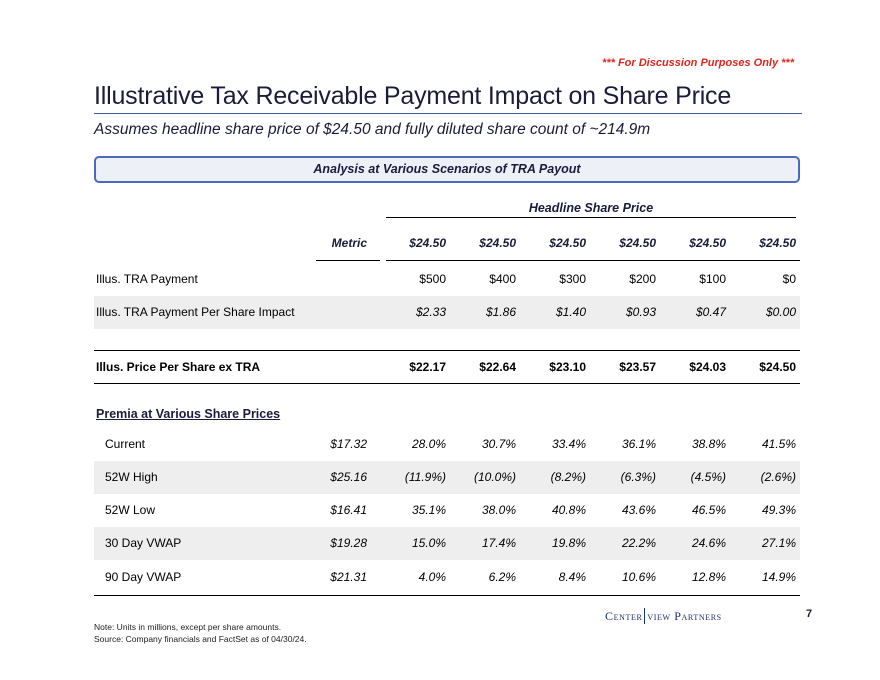  What do you see at coordinates (591, 217) in the screenshot?
I see `headline-share-price-rule` at bounding box center [591, 217].